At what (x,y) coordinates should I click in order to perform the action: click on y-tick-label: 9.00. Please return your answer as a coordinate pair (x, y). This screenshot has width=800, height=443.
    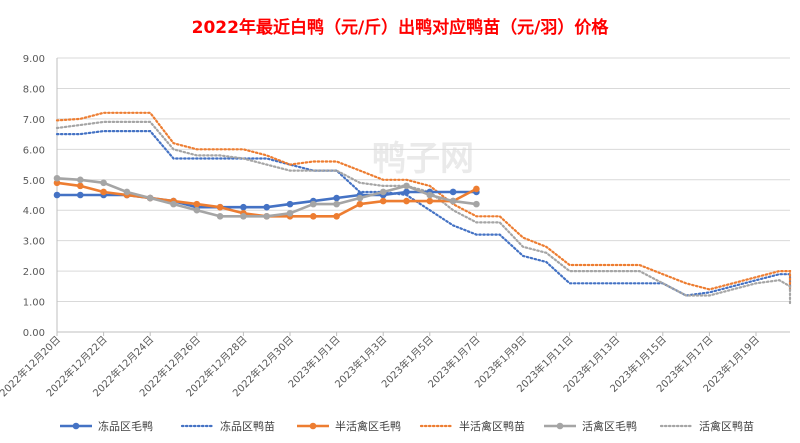
    Looking at the image, I should click on (34, 59).